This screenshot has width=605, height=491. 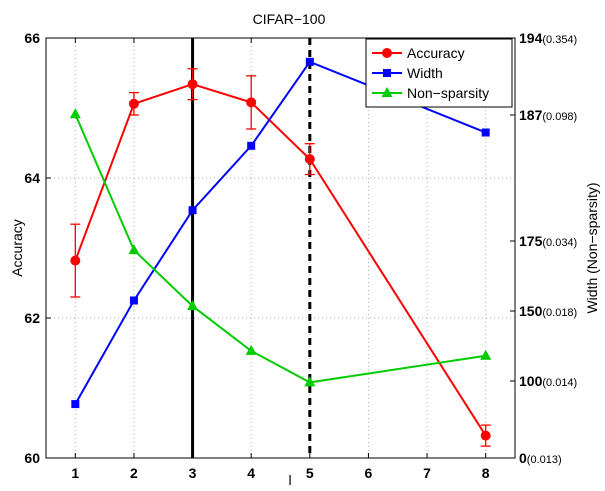 I want to click on y2-tick-label: 187(0.098), so click(x=548, y=115).